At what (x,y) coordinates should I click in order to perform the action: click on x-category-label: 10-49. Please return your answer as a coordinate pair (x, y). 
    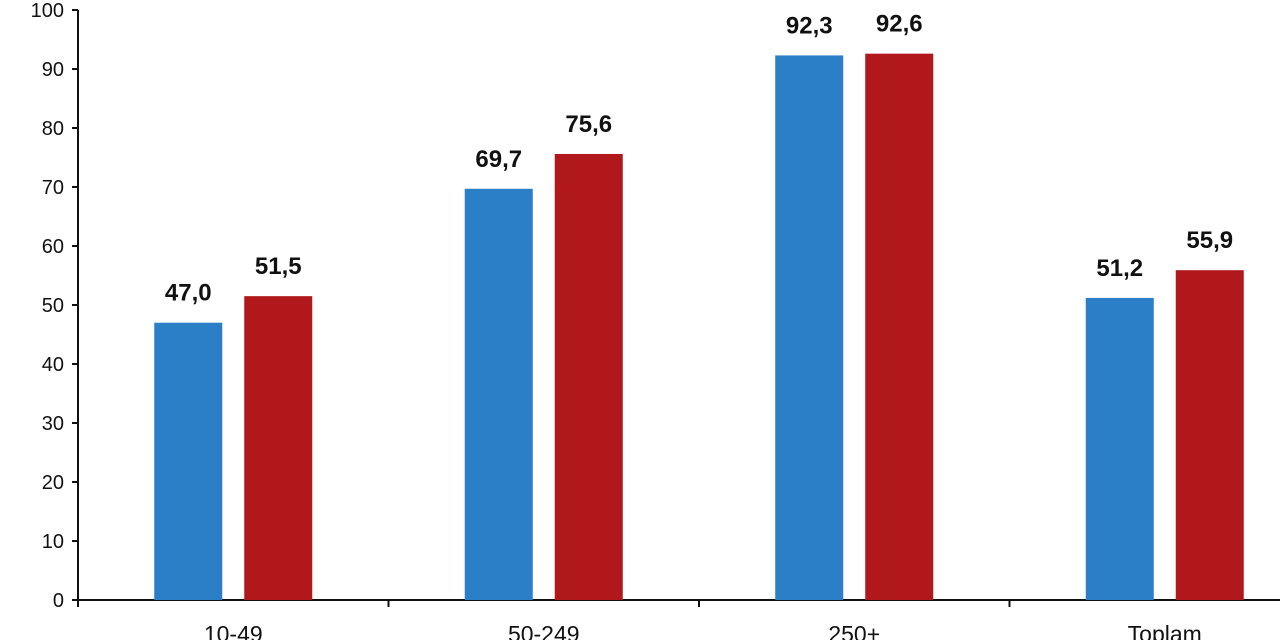
    Looking at the image, I should click on (233, 630).